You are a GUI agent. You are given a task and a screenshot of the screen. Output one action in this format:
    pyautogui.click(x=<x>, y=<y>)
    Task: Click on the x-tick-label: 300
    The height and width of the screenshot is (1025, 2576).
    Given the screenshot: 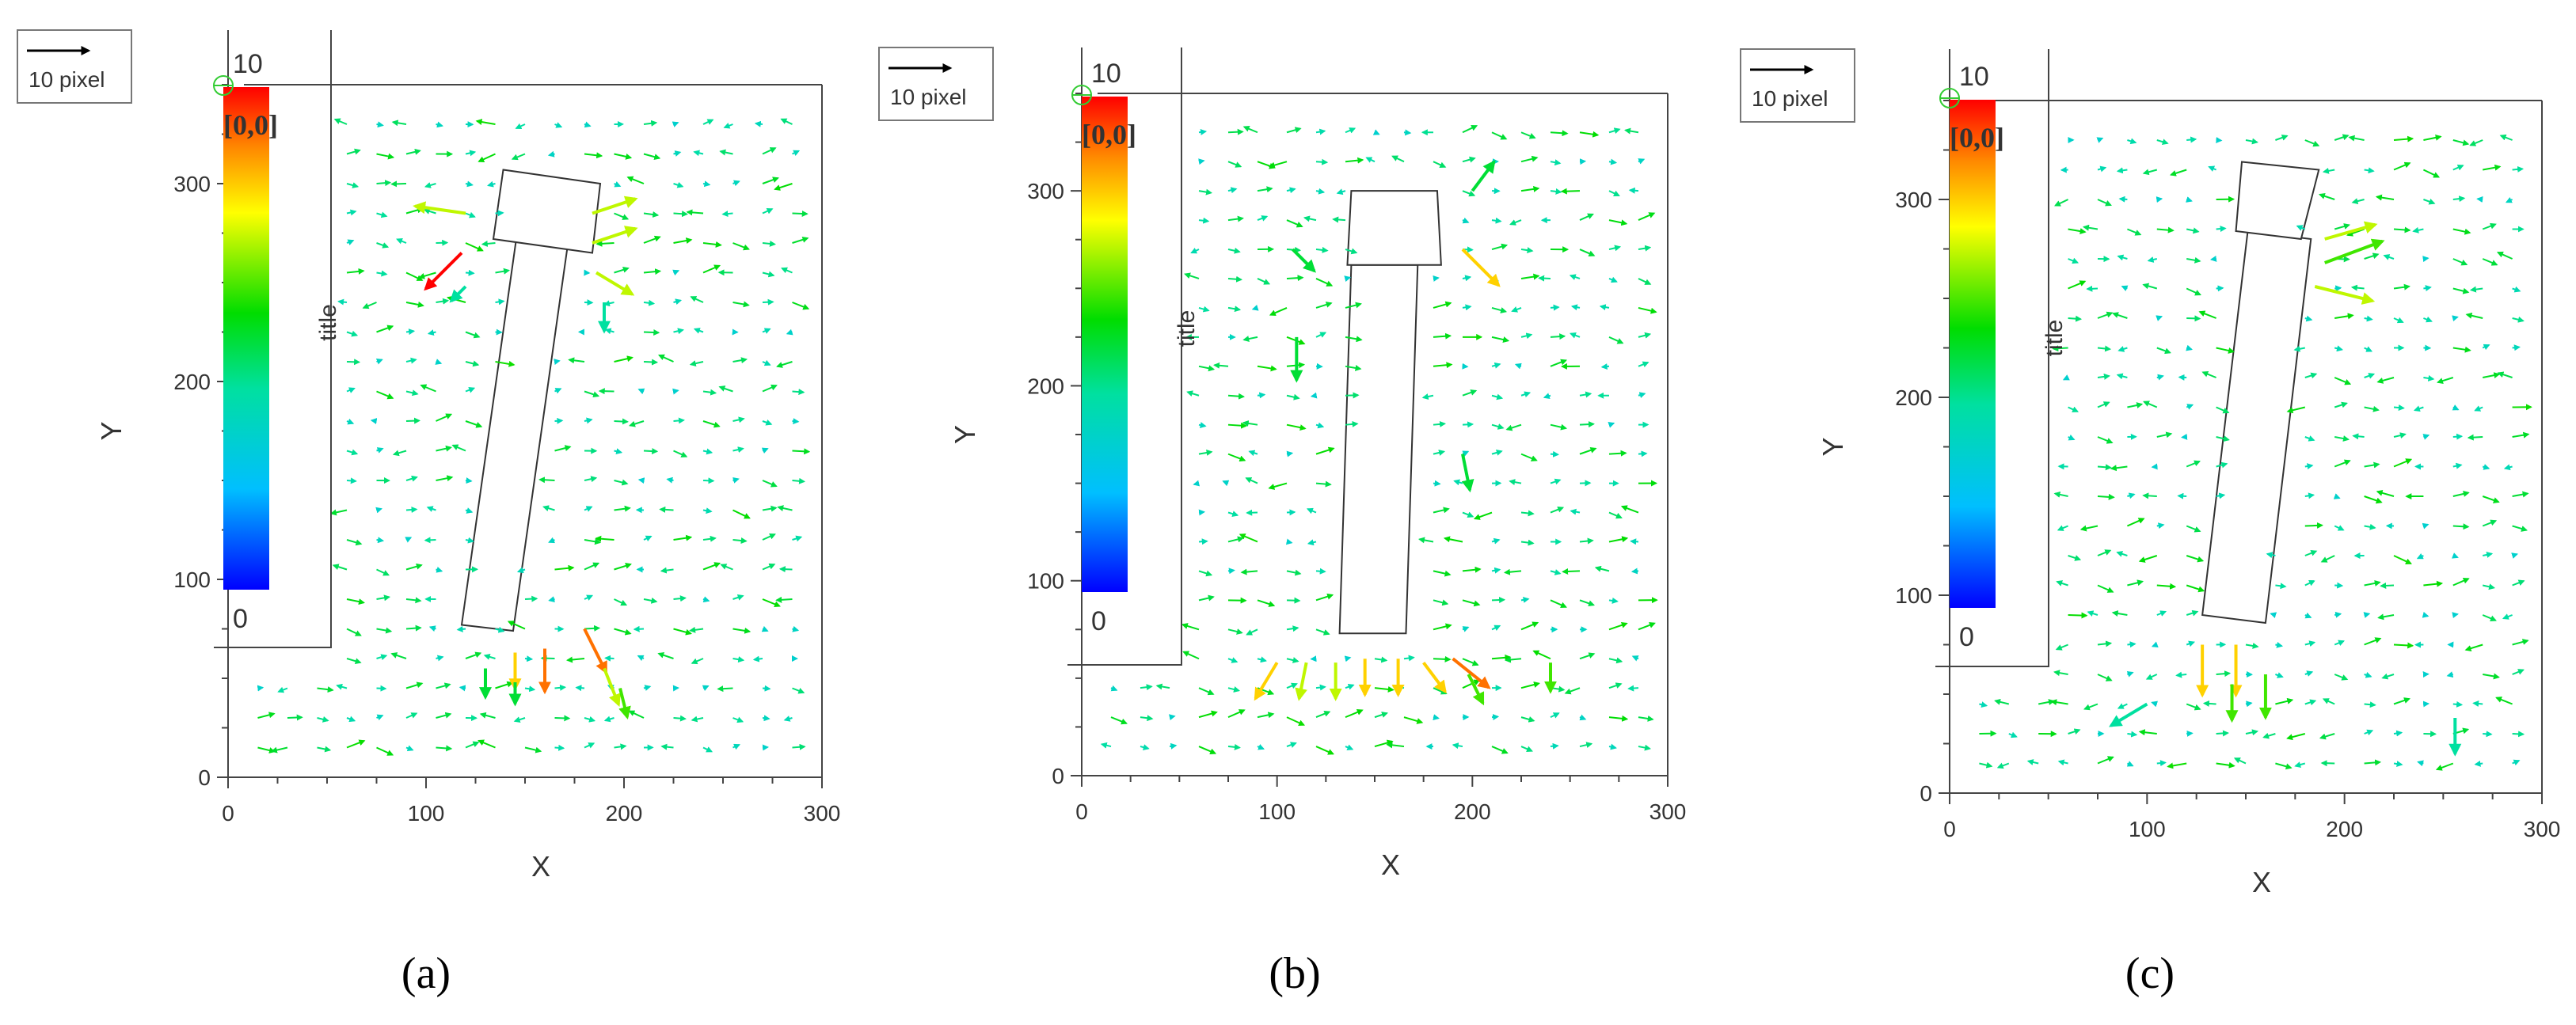 What is the action you would take?
    pyautogui.click(x=822, y=813)
    